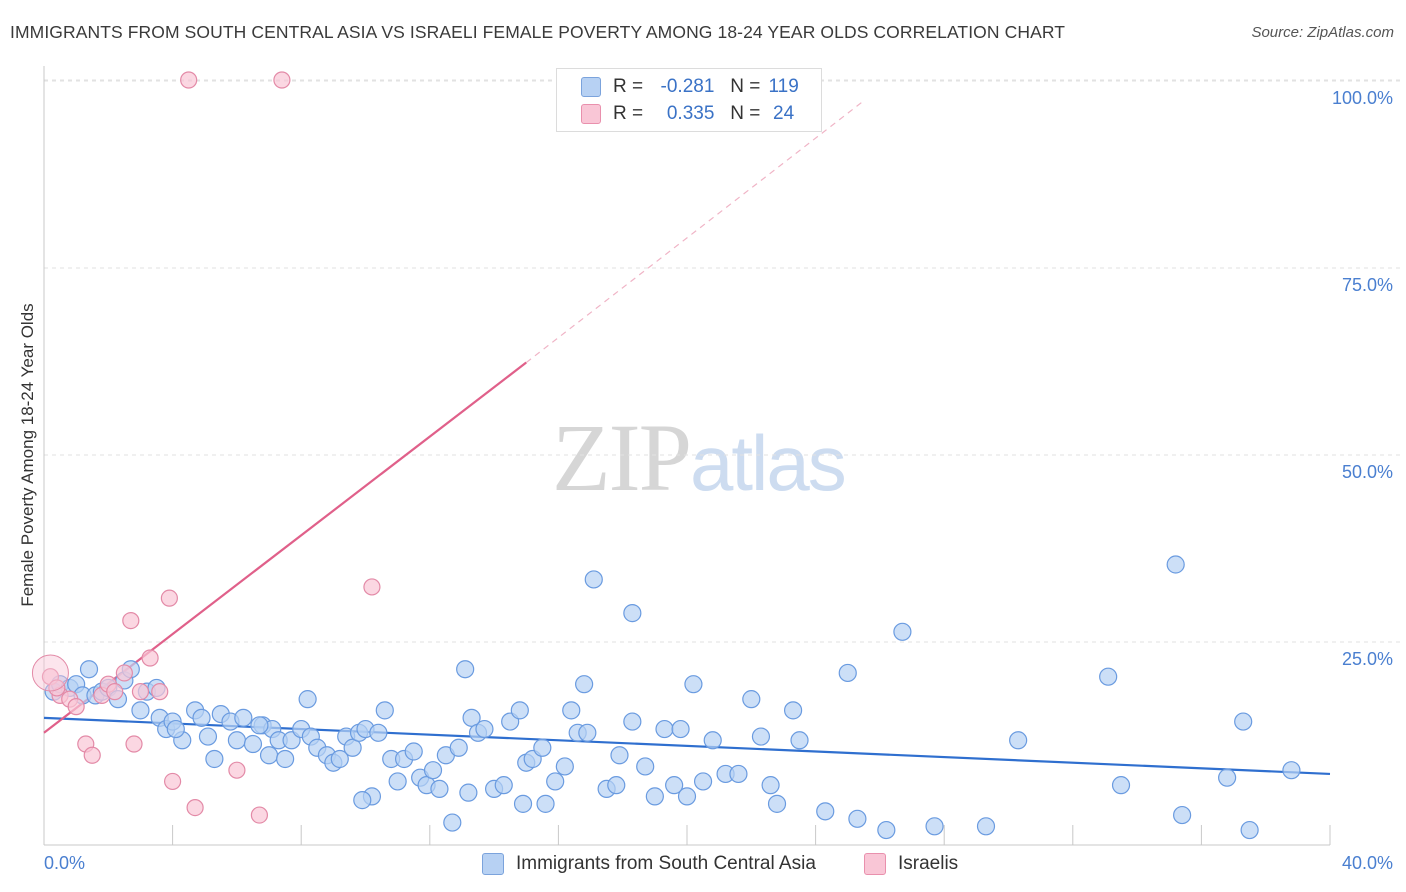 The width and height of the screenshot is (1406, 892). I want to click on x-tick-label: 0.0%, so click(64, 863).